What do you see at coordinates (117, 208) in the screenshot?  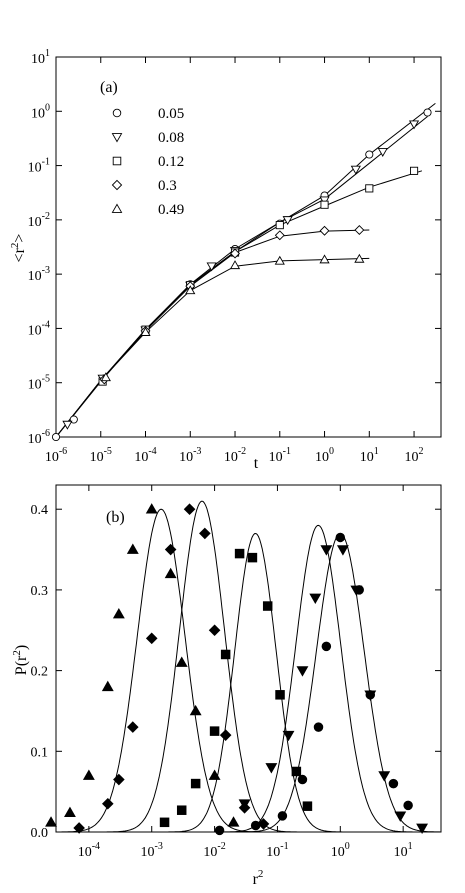 I see `legend-marker-0.49` at bounding box center [117, 208].